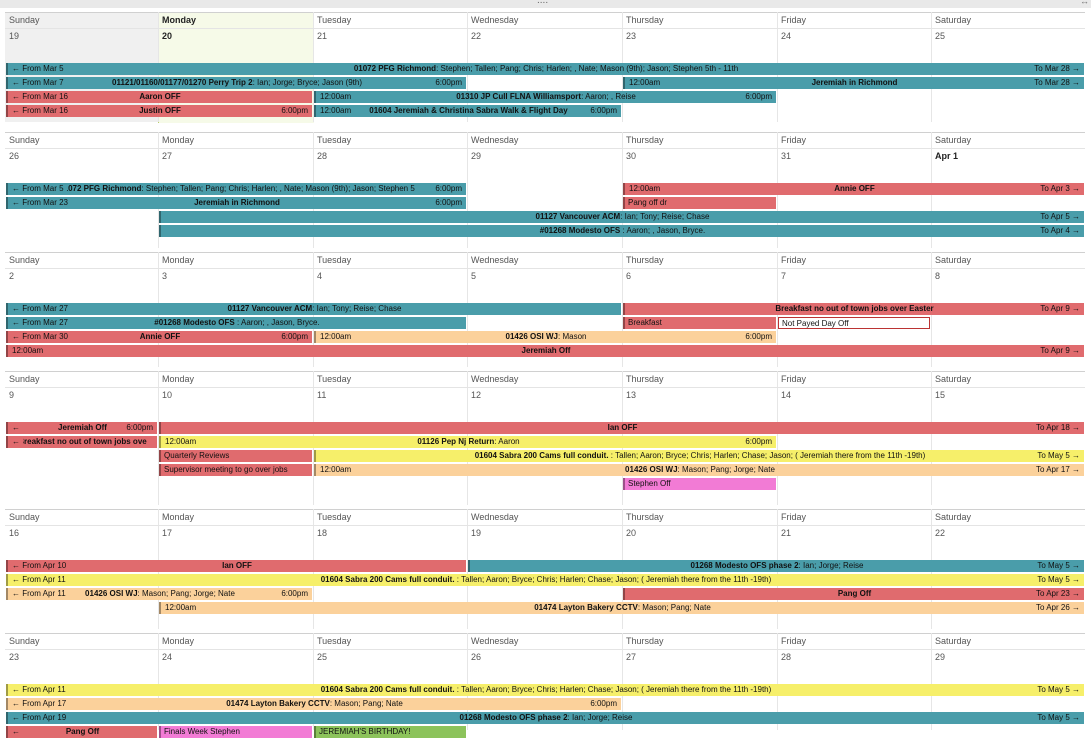 This screenshot has height=738, width=1091. What do you see at coordinates (699, 323) in the screenshot?
I see `calendar-event: Breakfast` at bounding box center [699, 323].